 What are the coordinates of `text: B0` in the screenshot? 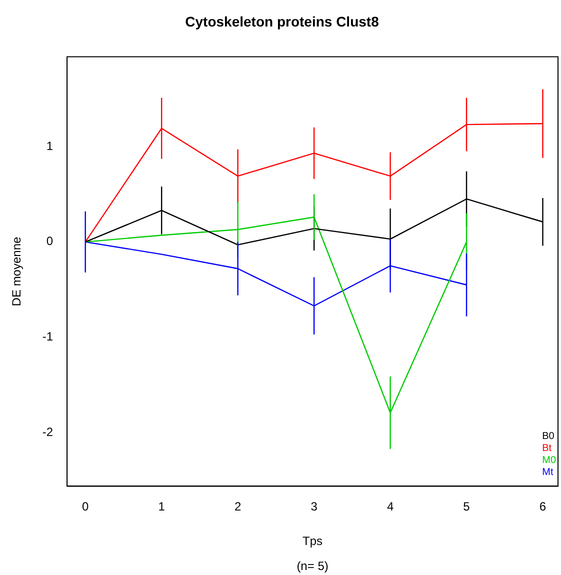 It's located at (548, 436).